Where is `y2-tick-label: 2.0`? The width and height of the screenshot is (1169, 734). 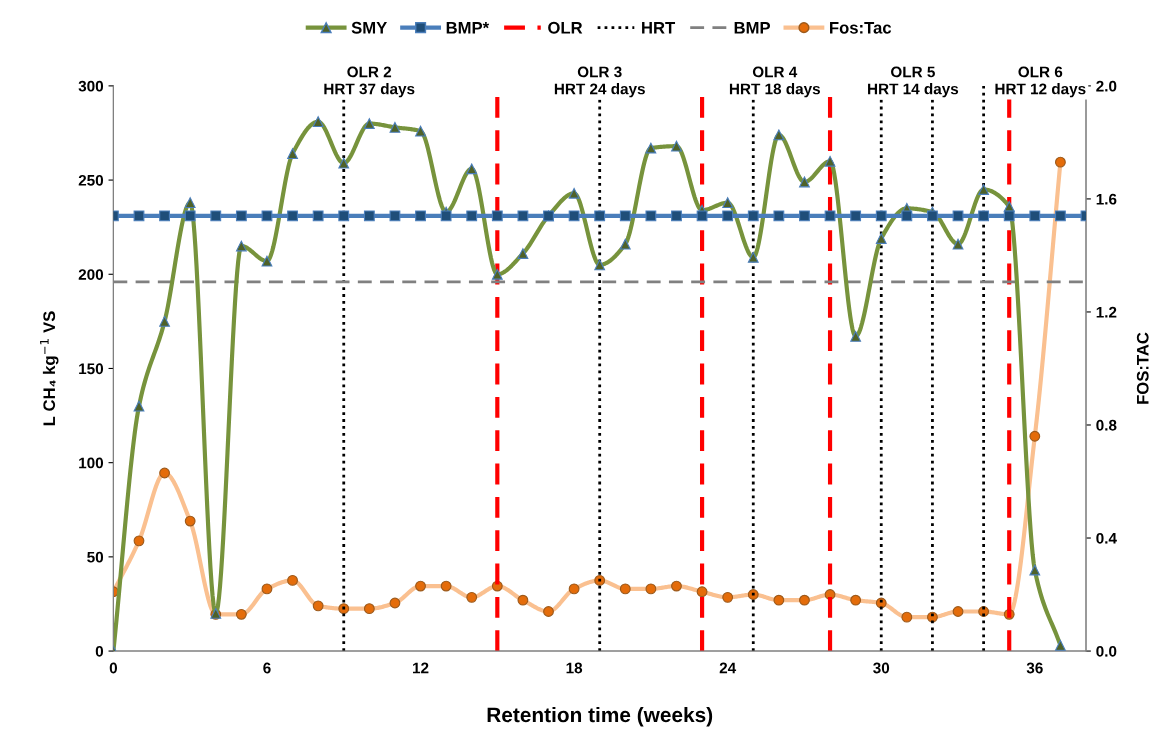
y2-tick-label: 2.0 is located at coordinates (1106, 86).